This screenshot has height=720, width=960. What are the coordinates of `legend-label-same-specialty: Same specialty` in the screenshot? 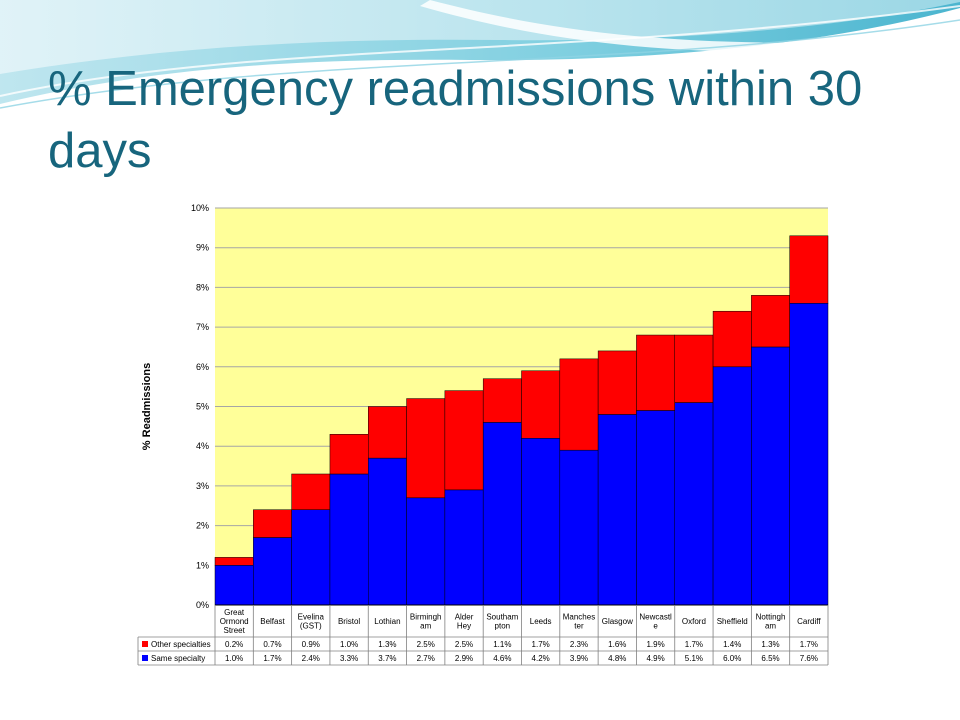 It's located at (178, 658).